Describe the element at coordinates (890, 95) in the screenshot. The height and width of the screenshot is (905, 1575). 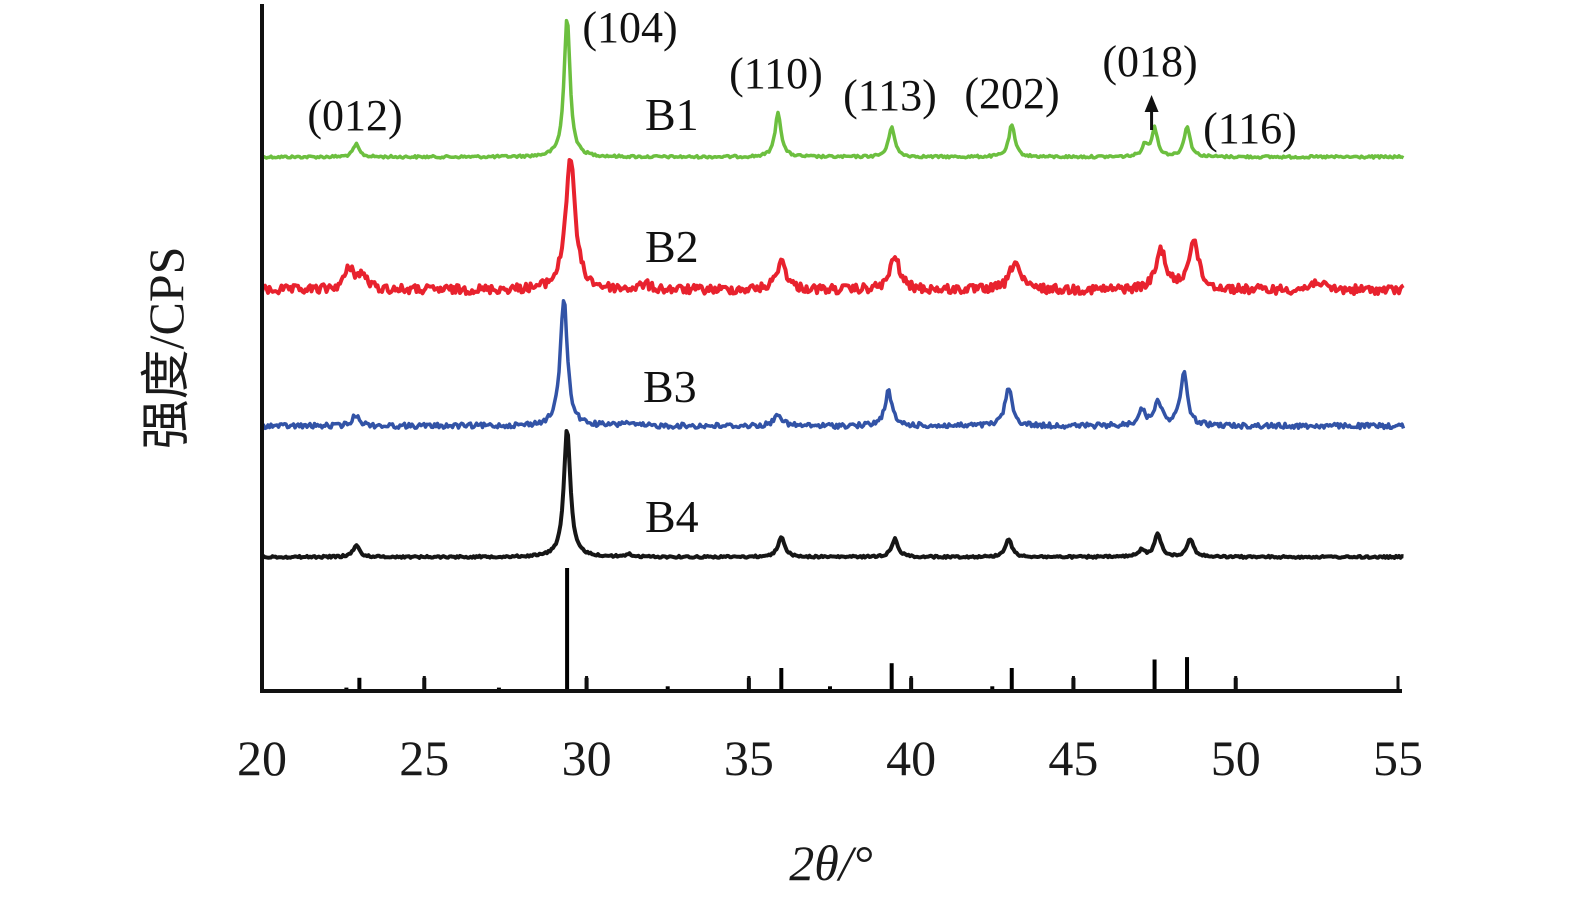
I see `hkl-label: (113)` at that location.